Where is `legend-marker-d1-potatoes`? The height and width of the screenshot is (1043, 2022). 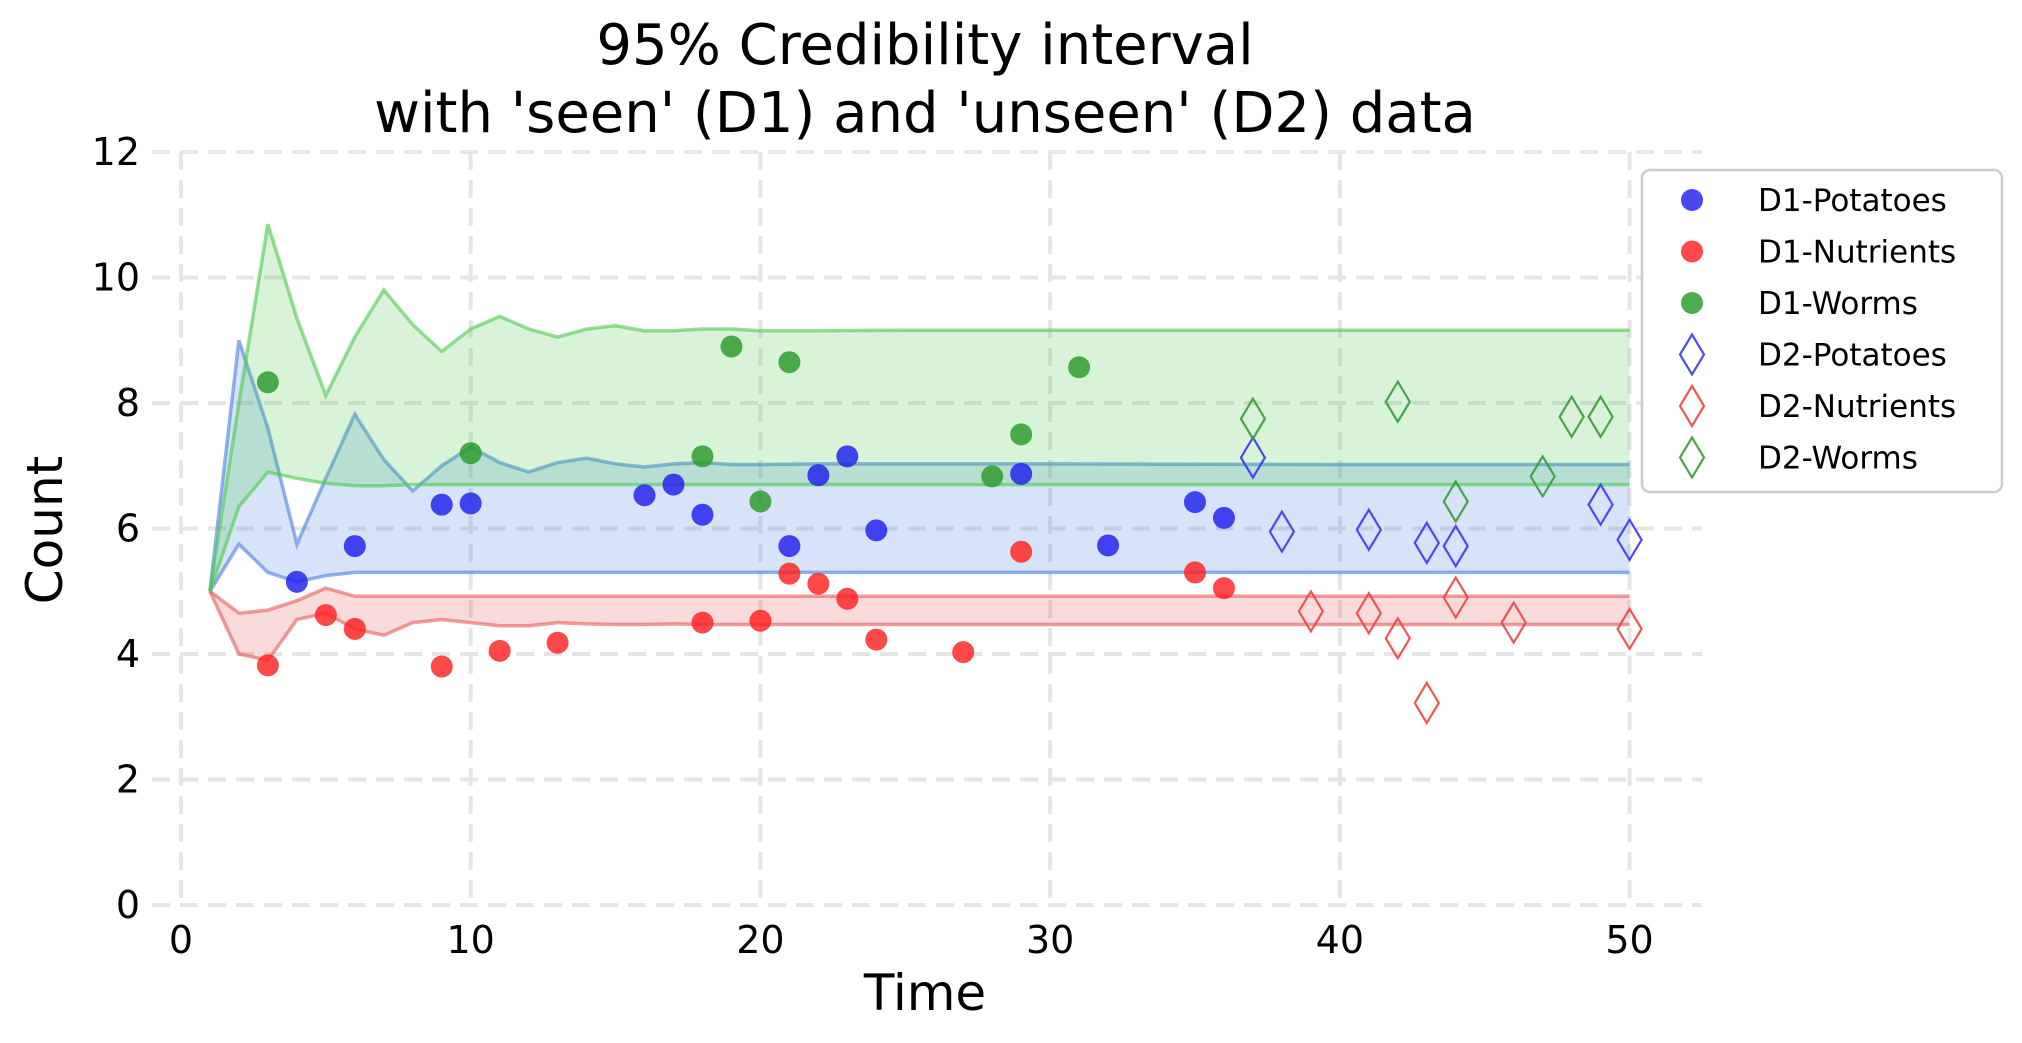 legend-marker-d1-potatoes is located at coordinates (1692, 200).